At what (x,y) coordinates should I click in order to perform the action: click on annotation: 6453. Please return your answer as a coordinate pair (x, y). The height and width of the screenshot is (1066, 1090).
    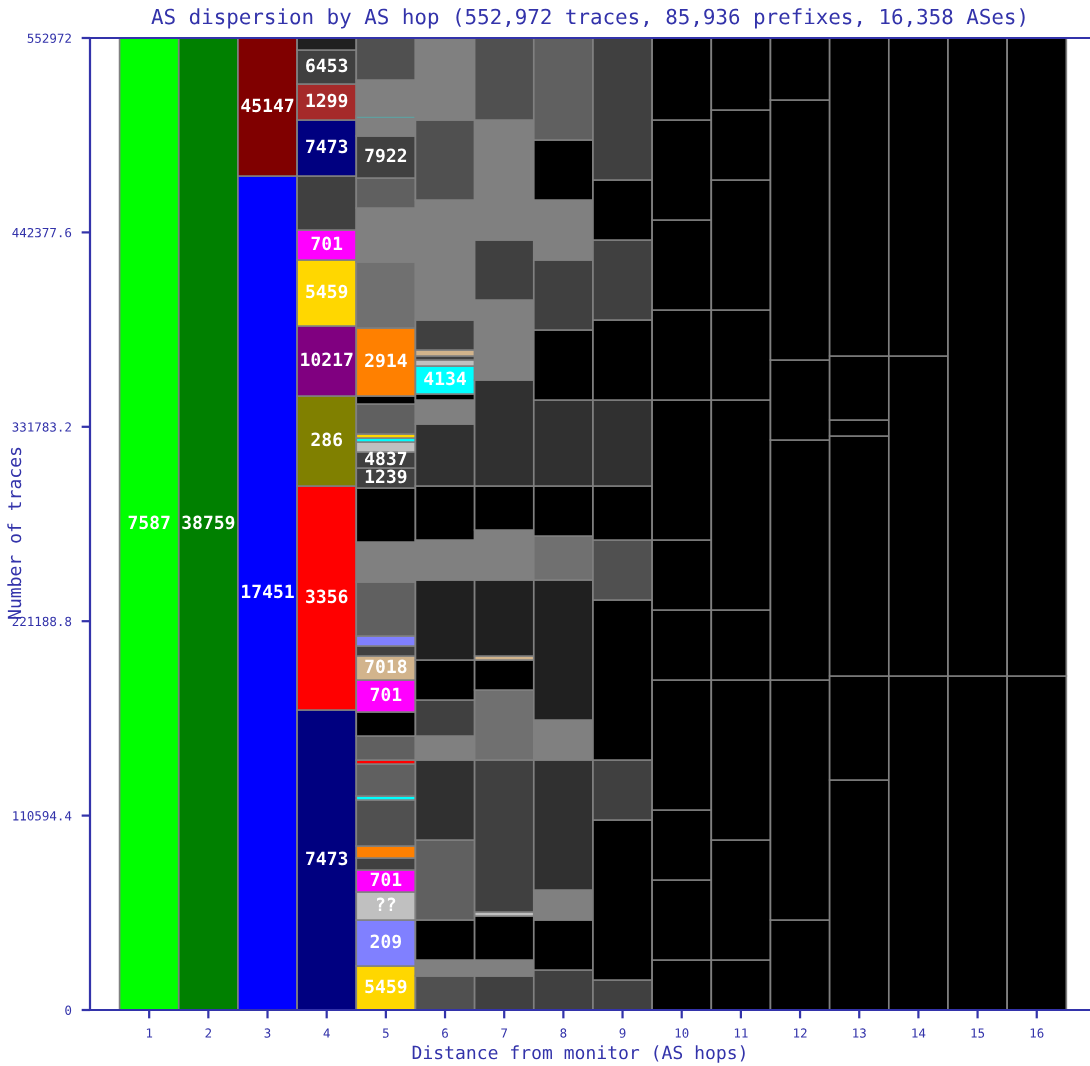
    Looking at the image, I should click on (327, 65).